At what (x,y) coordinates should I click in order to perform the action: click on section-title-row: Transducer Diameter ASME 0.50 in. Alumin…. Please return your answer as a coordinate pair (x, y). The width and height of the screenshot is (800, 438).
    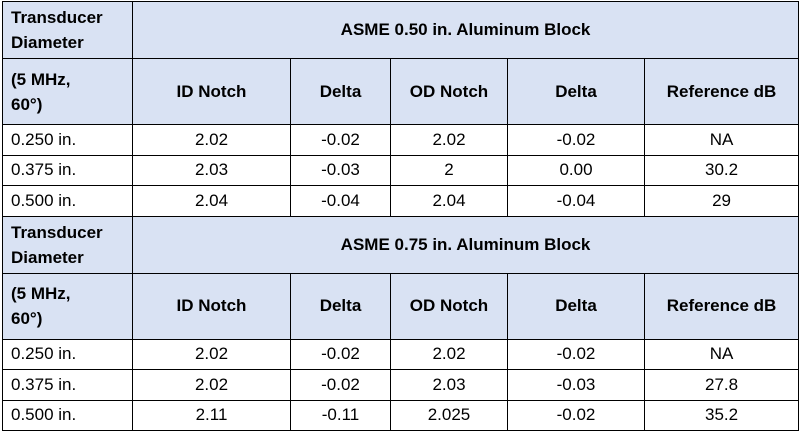
    Looking at the image, I should click on (401, 30).